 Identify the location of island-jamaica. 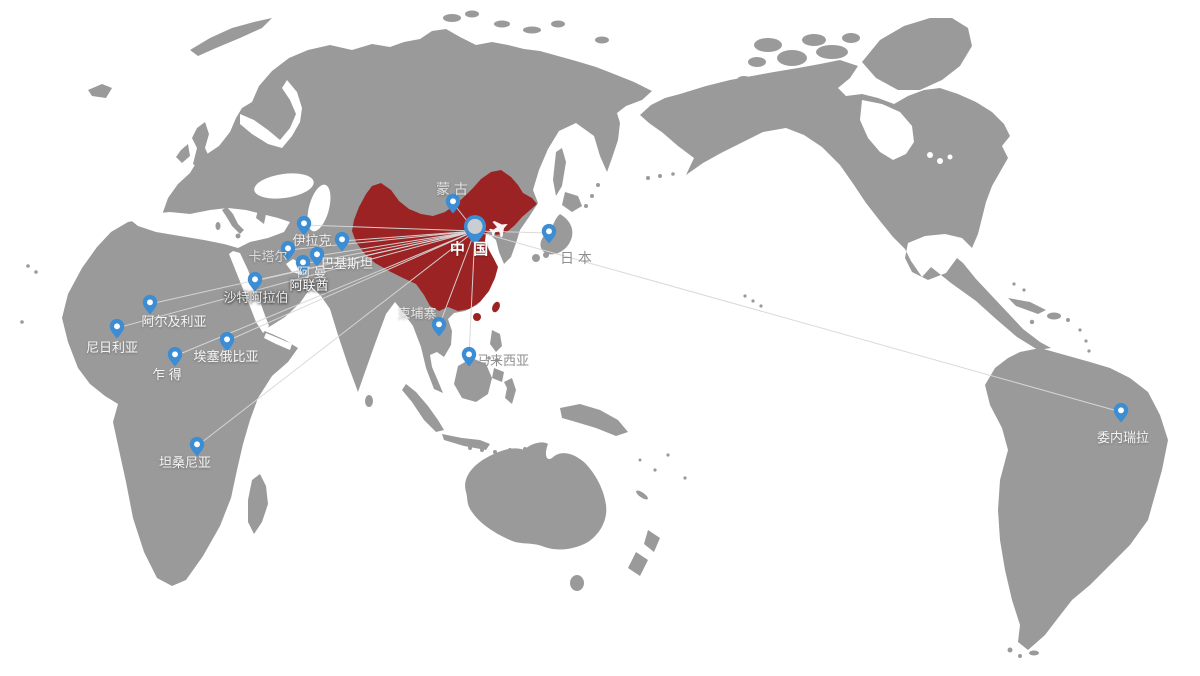
(1032, 322).